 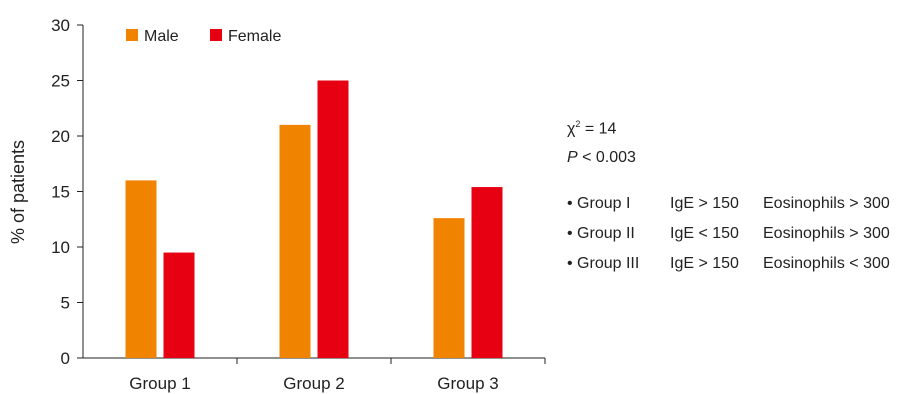 I want to click on chi-value: = 14, so click(x=598, y=129).